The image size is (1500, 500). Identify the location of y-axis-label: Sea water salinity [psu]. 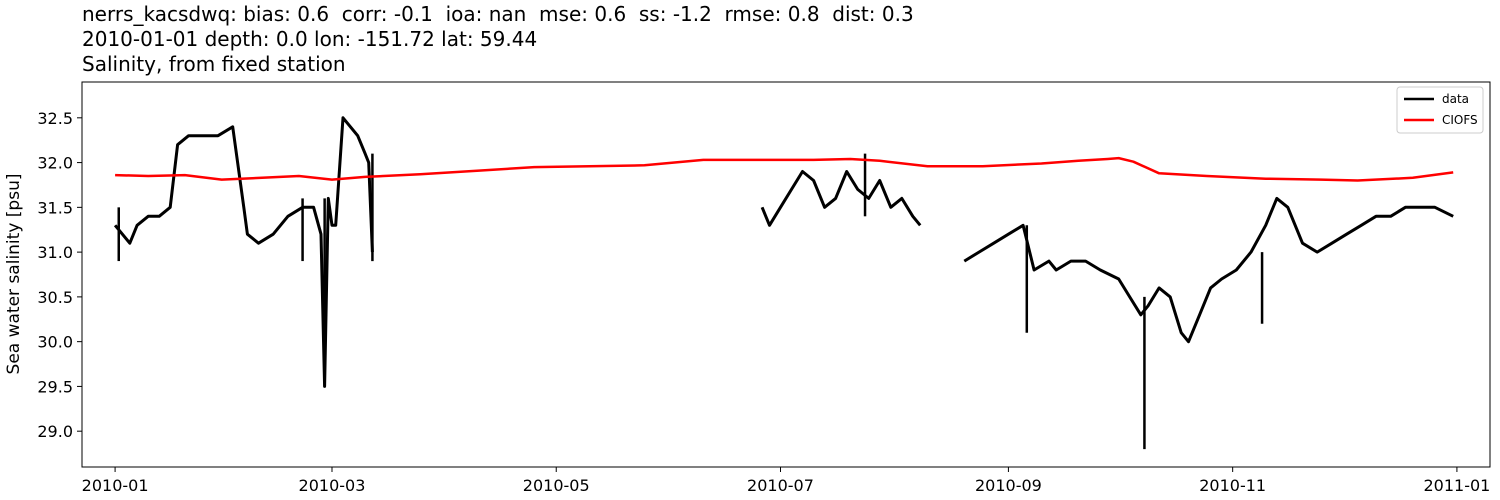
(14, 274).